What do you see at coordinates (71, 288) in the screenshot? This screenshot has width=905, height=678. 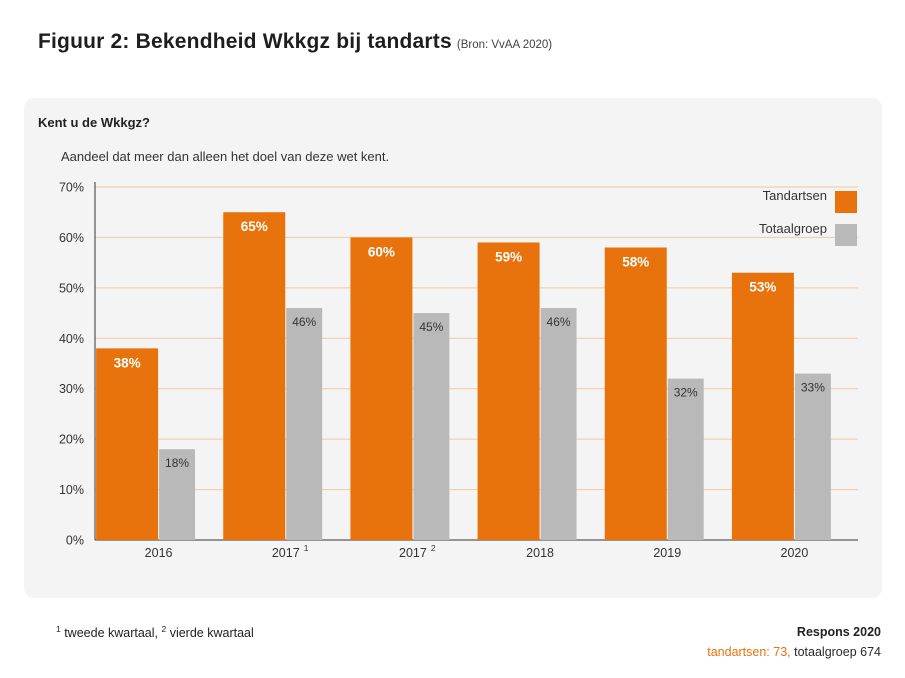 I see `y-tick-label: 50%` at bounding box center [71, 288].